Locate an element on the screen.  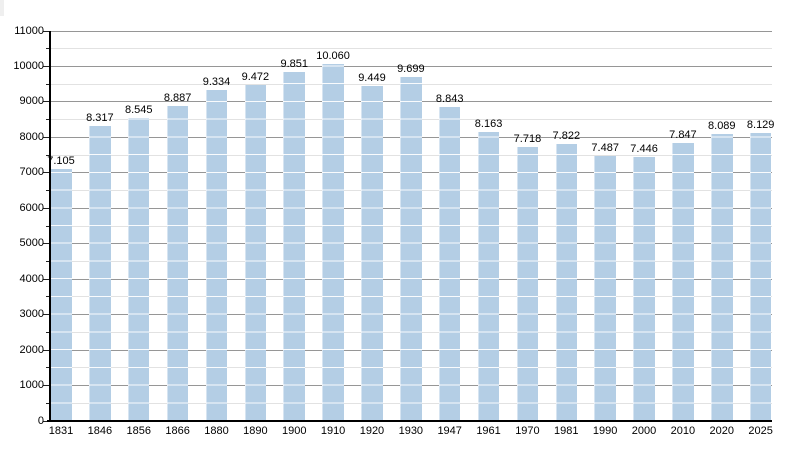
bar-value-label: 9.472 is located at coordinates (255, 77).